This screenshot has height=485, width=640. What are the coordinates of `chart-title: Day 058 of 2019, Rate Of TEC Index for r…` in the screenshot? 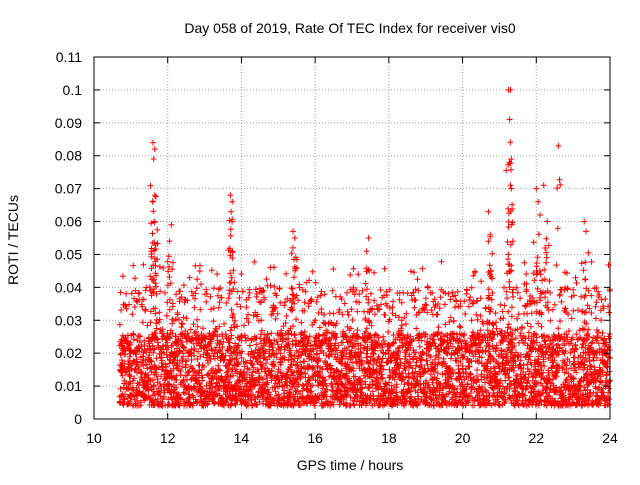 It's located at (349, 28).